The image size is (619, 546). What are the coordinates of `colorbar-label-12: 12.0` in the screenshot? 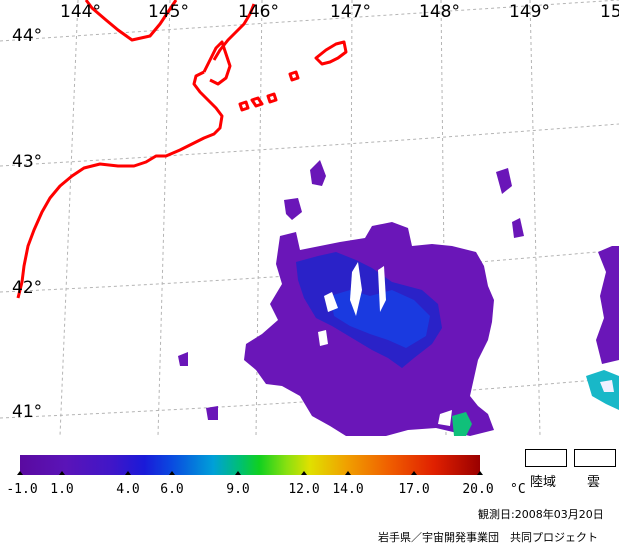 It's located at (304, 489).